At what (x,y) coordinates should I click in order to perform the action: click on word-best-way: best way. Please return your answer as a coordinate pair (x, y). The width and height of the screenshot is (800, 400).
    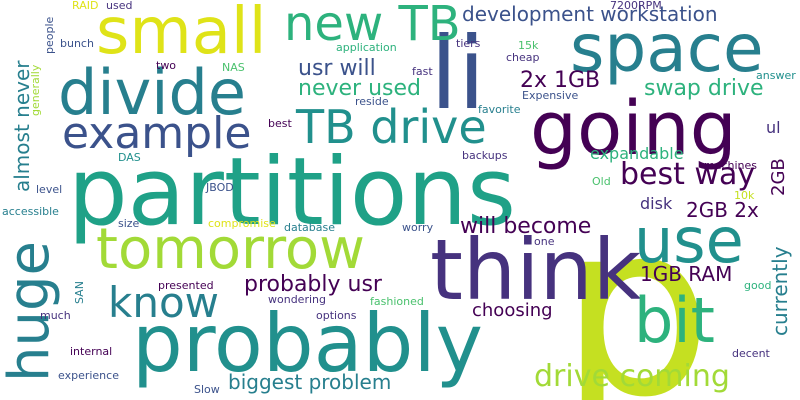
    Looking at the image, I should click on (688, 174).